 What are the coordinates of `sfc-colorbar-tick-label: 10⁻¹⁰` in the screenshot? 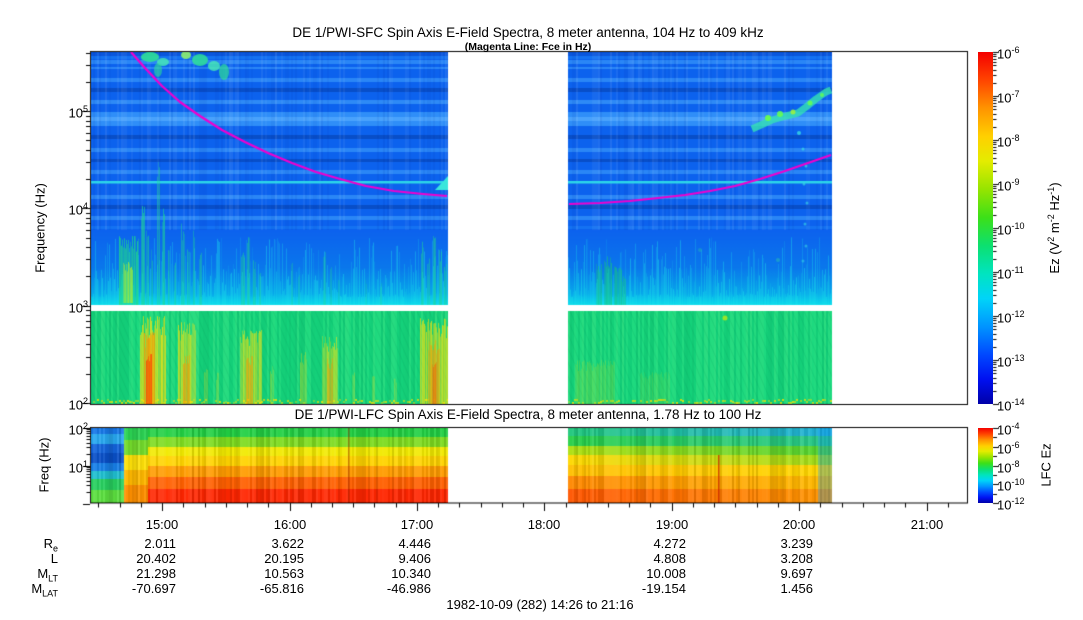 It's located at (1011, 229).